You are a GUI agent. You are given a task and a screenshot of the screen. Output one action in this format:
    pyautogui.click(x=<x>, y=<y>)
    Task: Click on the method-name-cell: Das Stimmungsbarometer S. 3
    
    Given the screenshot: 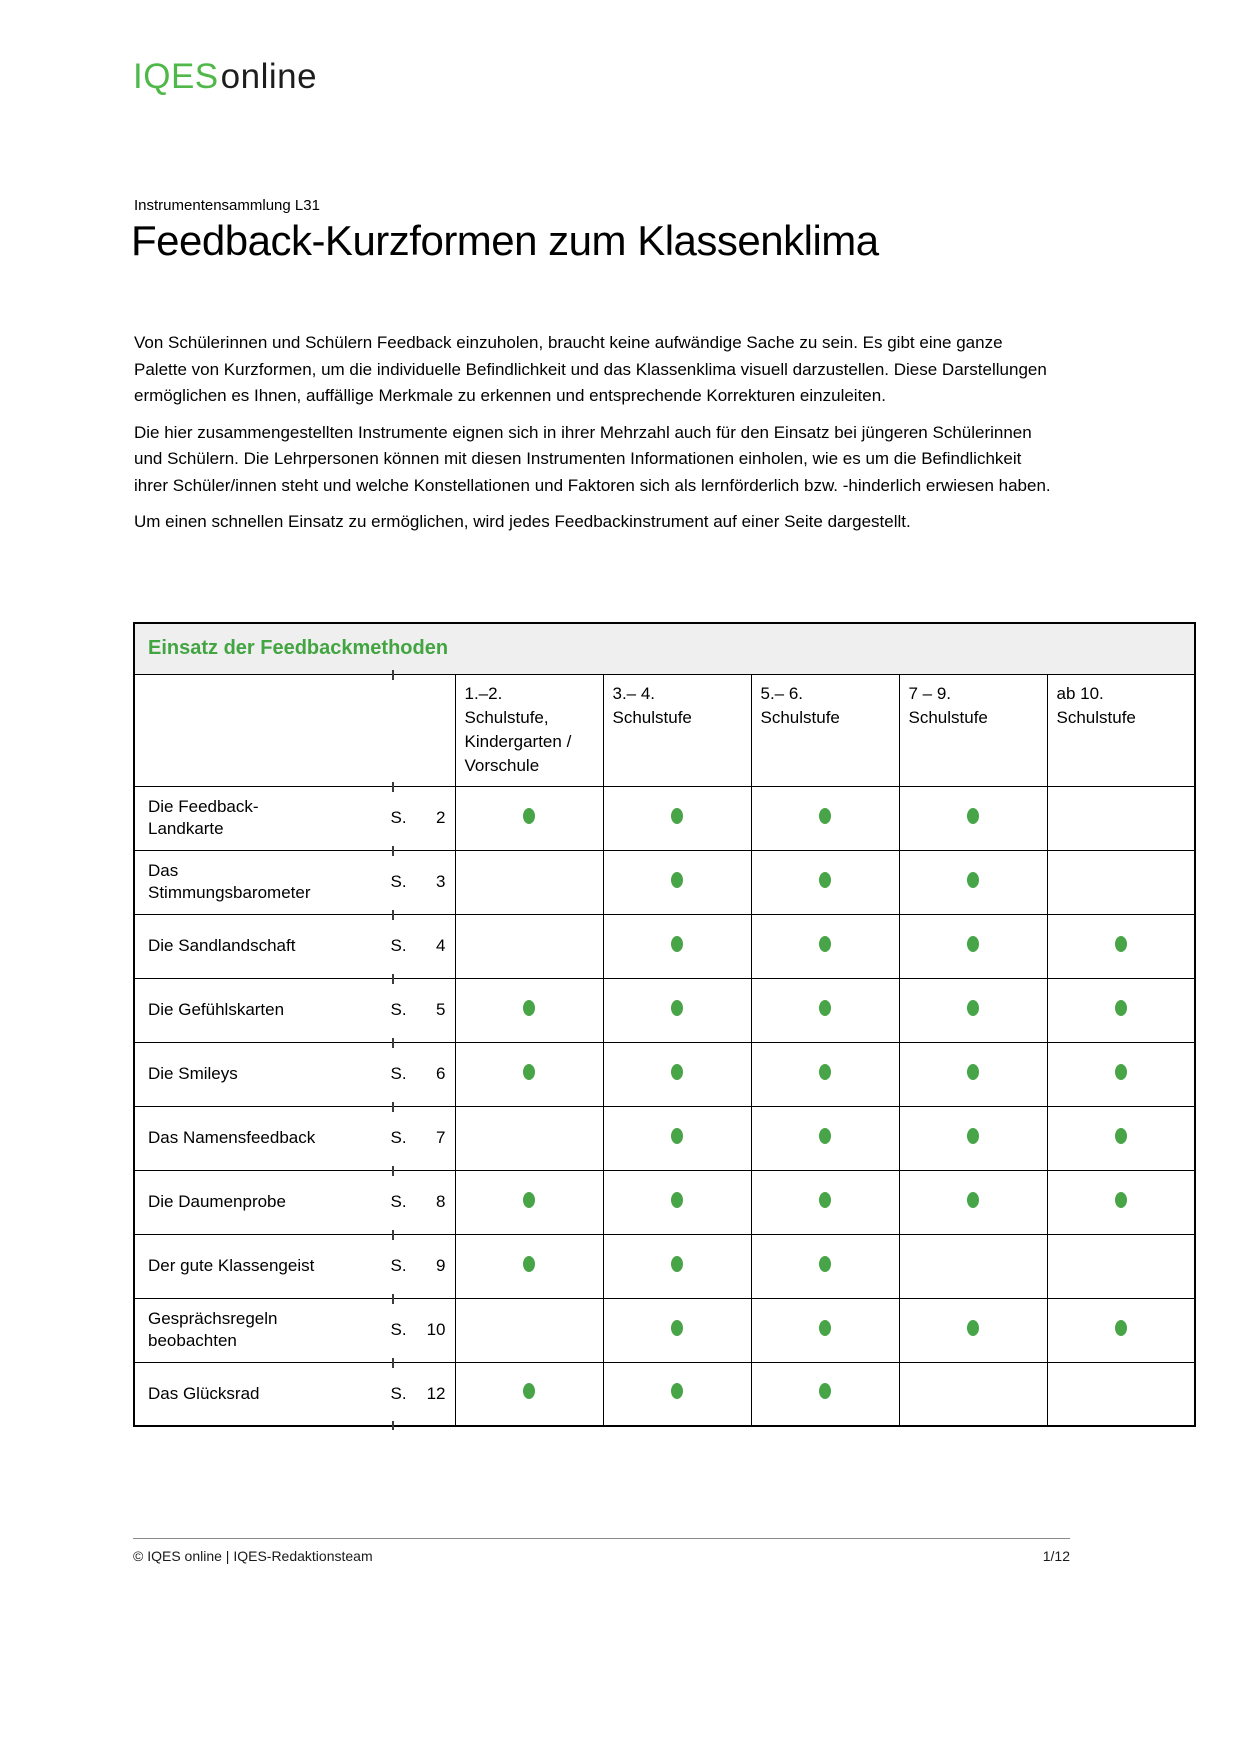 What is the action you would take?
    pyautogui.click(x=294, y=880)
    